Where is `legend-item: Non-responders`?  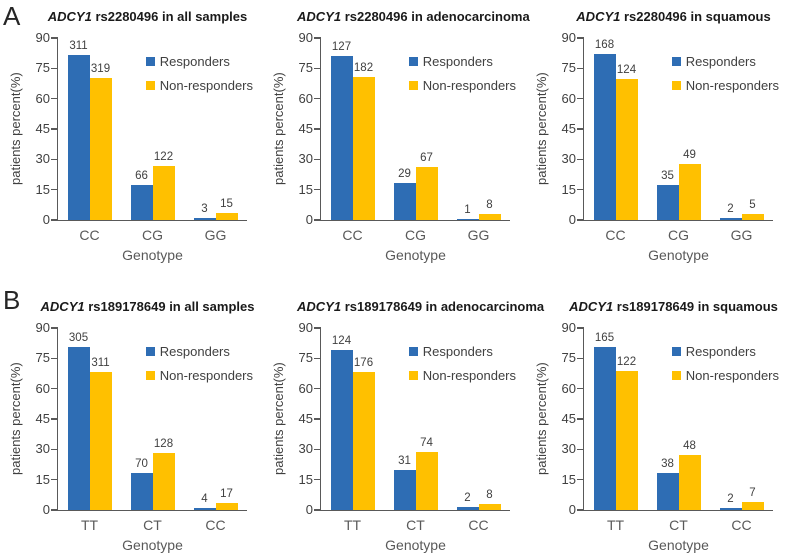 legend-item: Non-responders is located at coordinates (462, 375).